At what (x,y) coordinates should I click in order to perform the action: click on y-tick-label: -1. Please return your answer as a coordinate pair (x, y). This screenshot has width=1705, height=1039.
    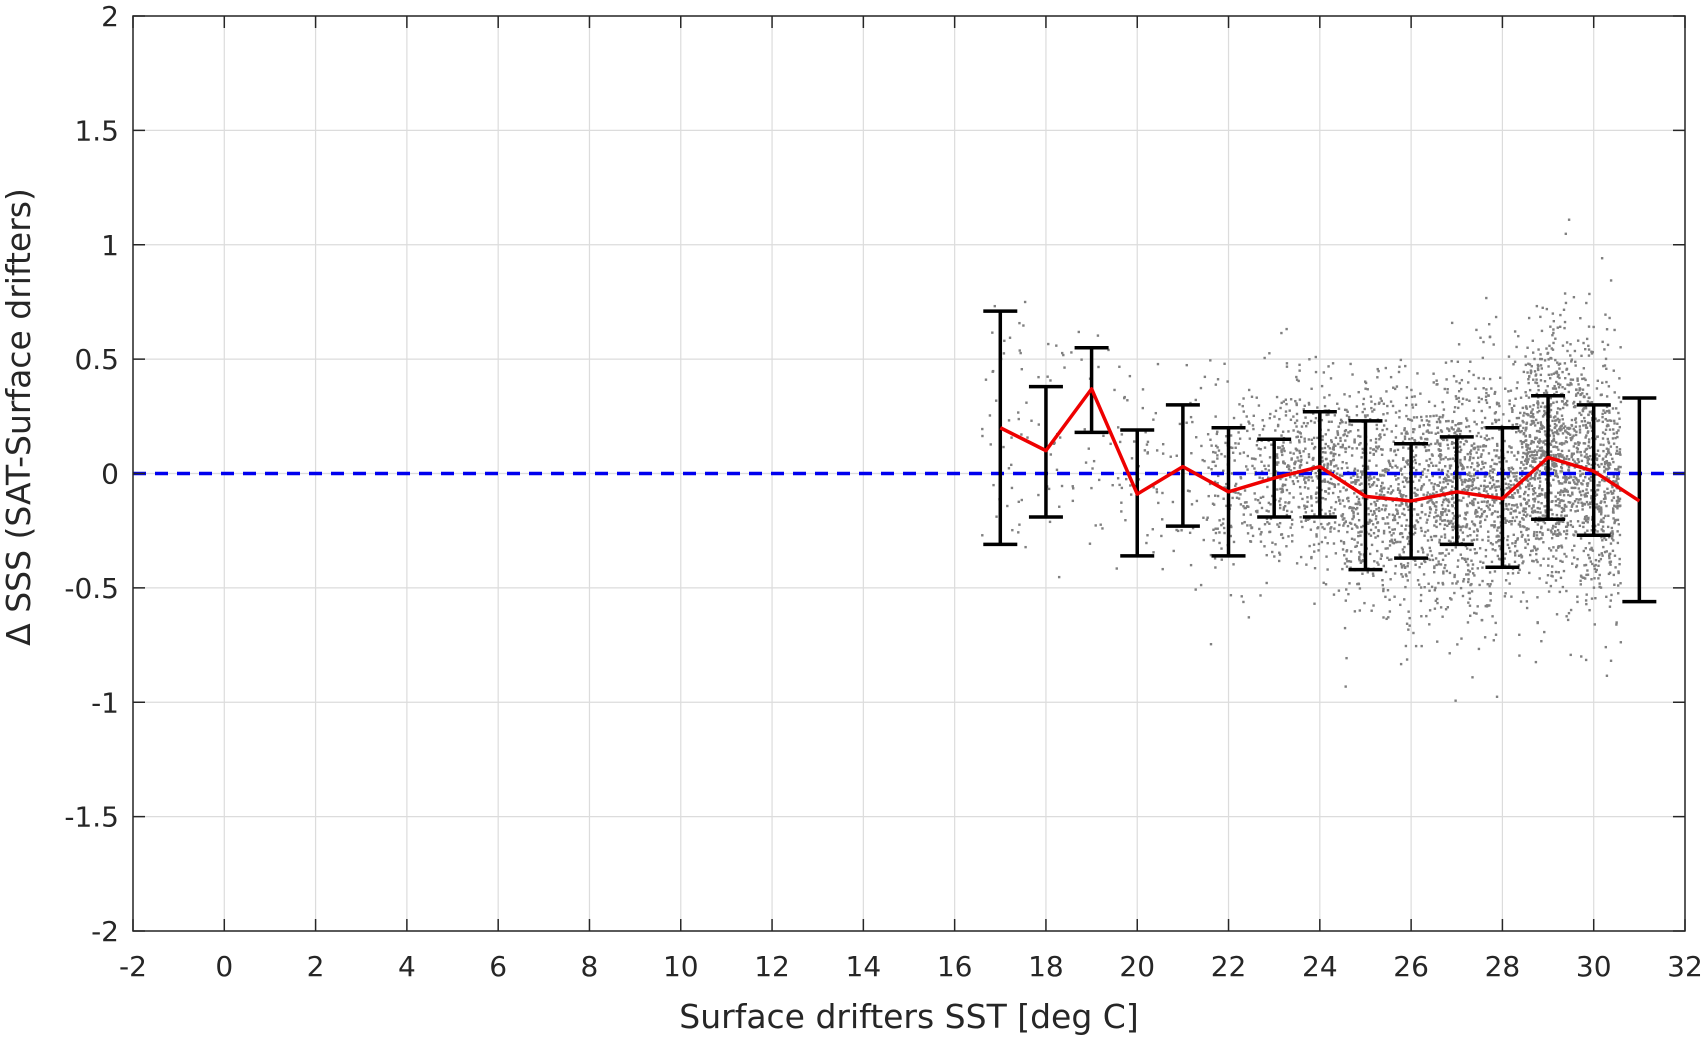
    Looking at the image, I should click on (105, 702).